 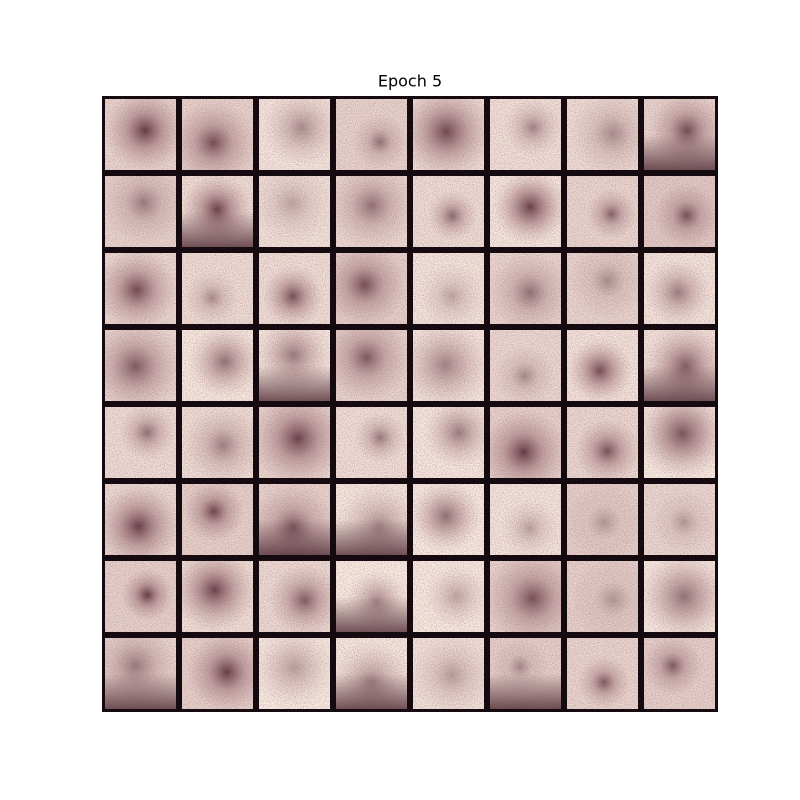 What do you see at coordinates (410, 81) in the screenshot?
I see `title: Epoch 5` at bounding box center [410, 81].